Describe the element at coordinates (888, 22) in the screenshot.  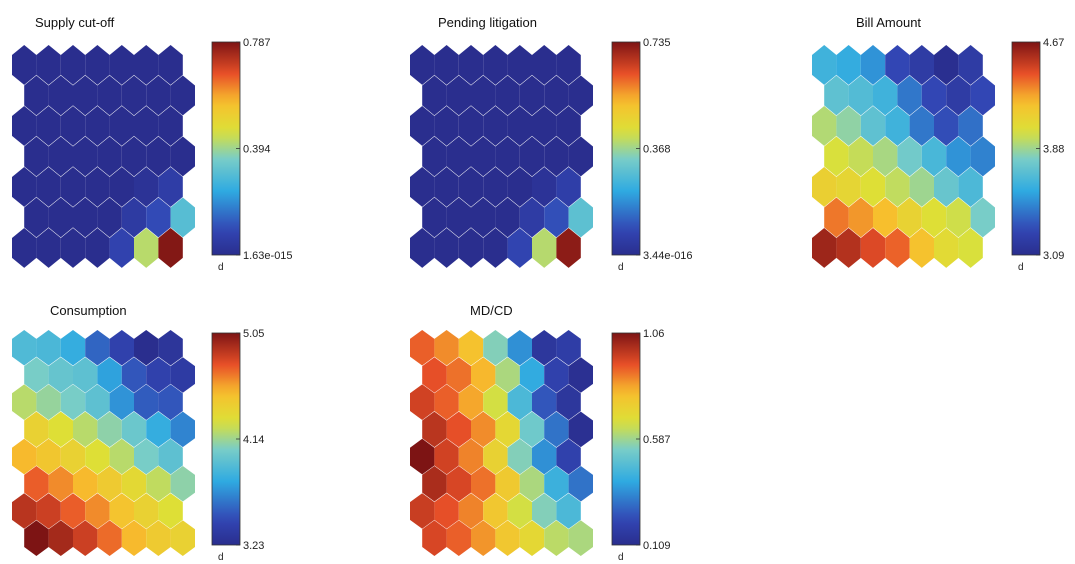
I see `panel-title: Bill Amount` at that location.